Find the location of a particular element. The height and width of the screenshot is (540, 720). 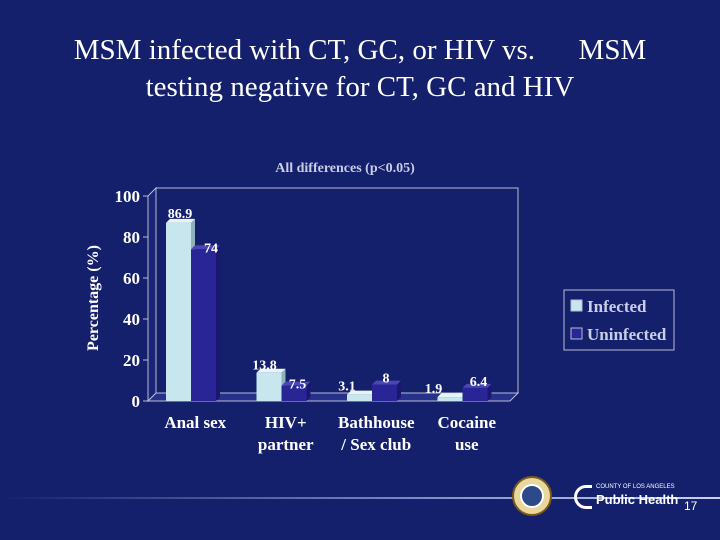

legend-box is located at coordinates (619, 320).